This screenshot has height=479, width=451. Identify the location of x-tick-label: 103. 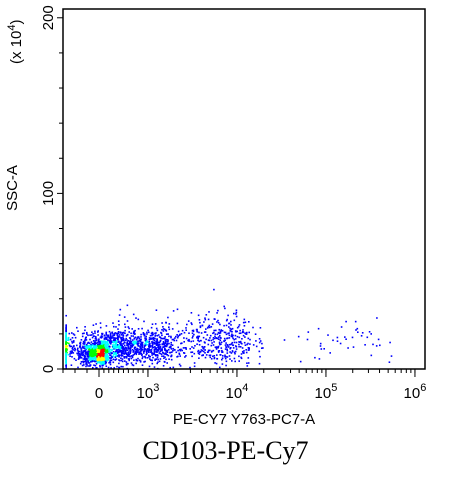
(148, 392).